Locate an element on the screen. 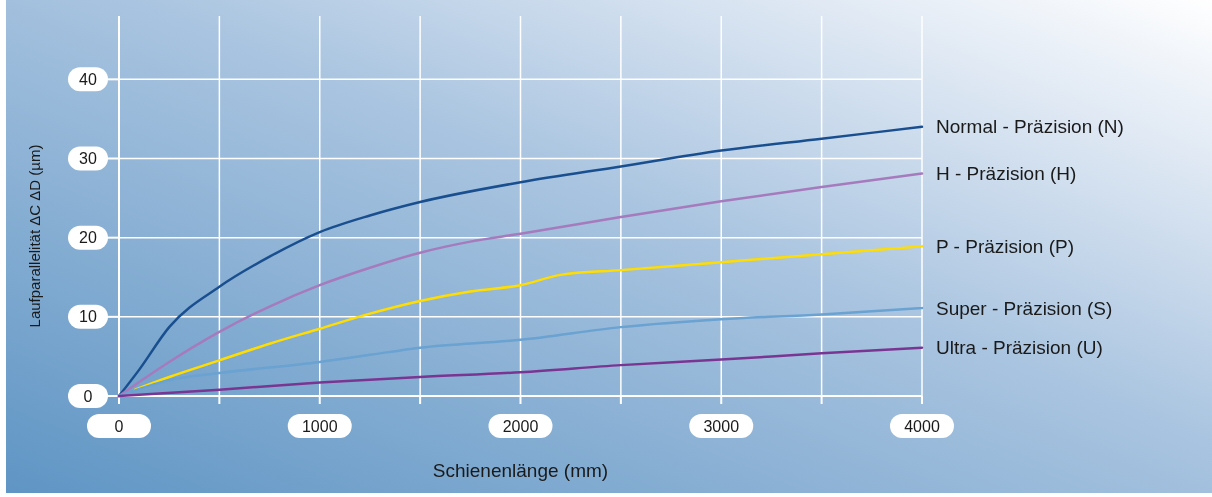 The image size is (1212, 497). y-tick-label: 10 is located at coordinates (88, 317).